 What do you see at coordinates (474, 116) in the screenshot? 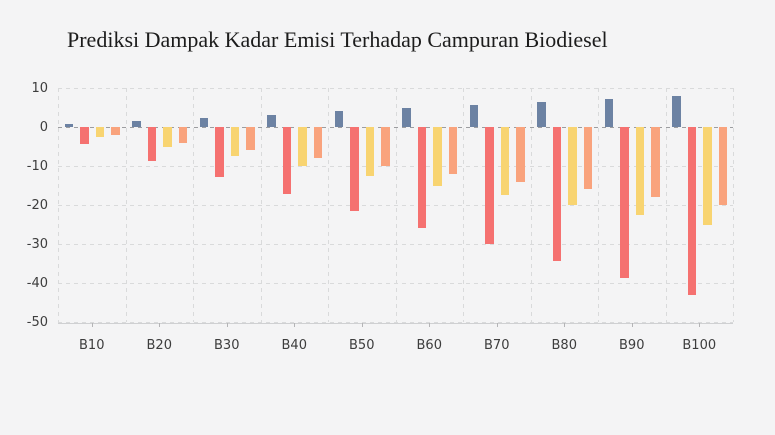
I see `bar-series-blue-B70` at bounding box center [474, 116].